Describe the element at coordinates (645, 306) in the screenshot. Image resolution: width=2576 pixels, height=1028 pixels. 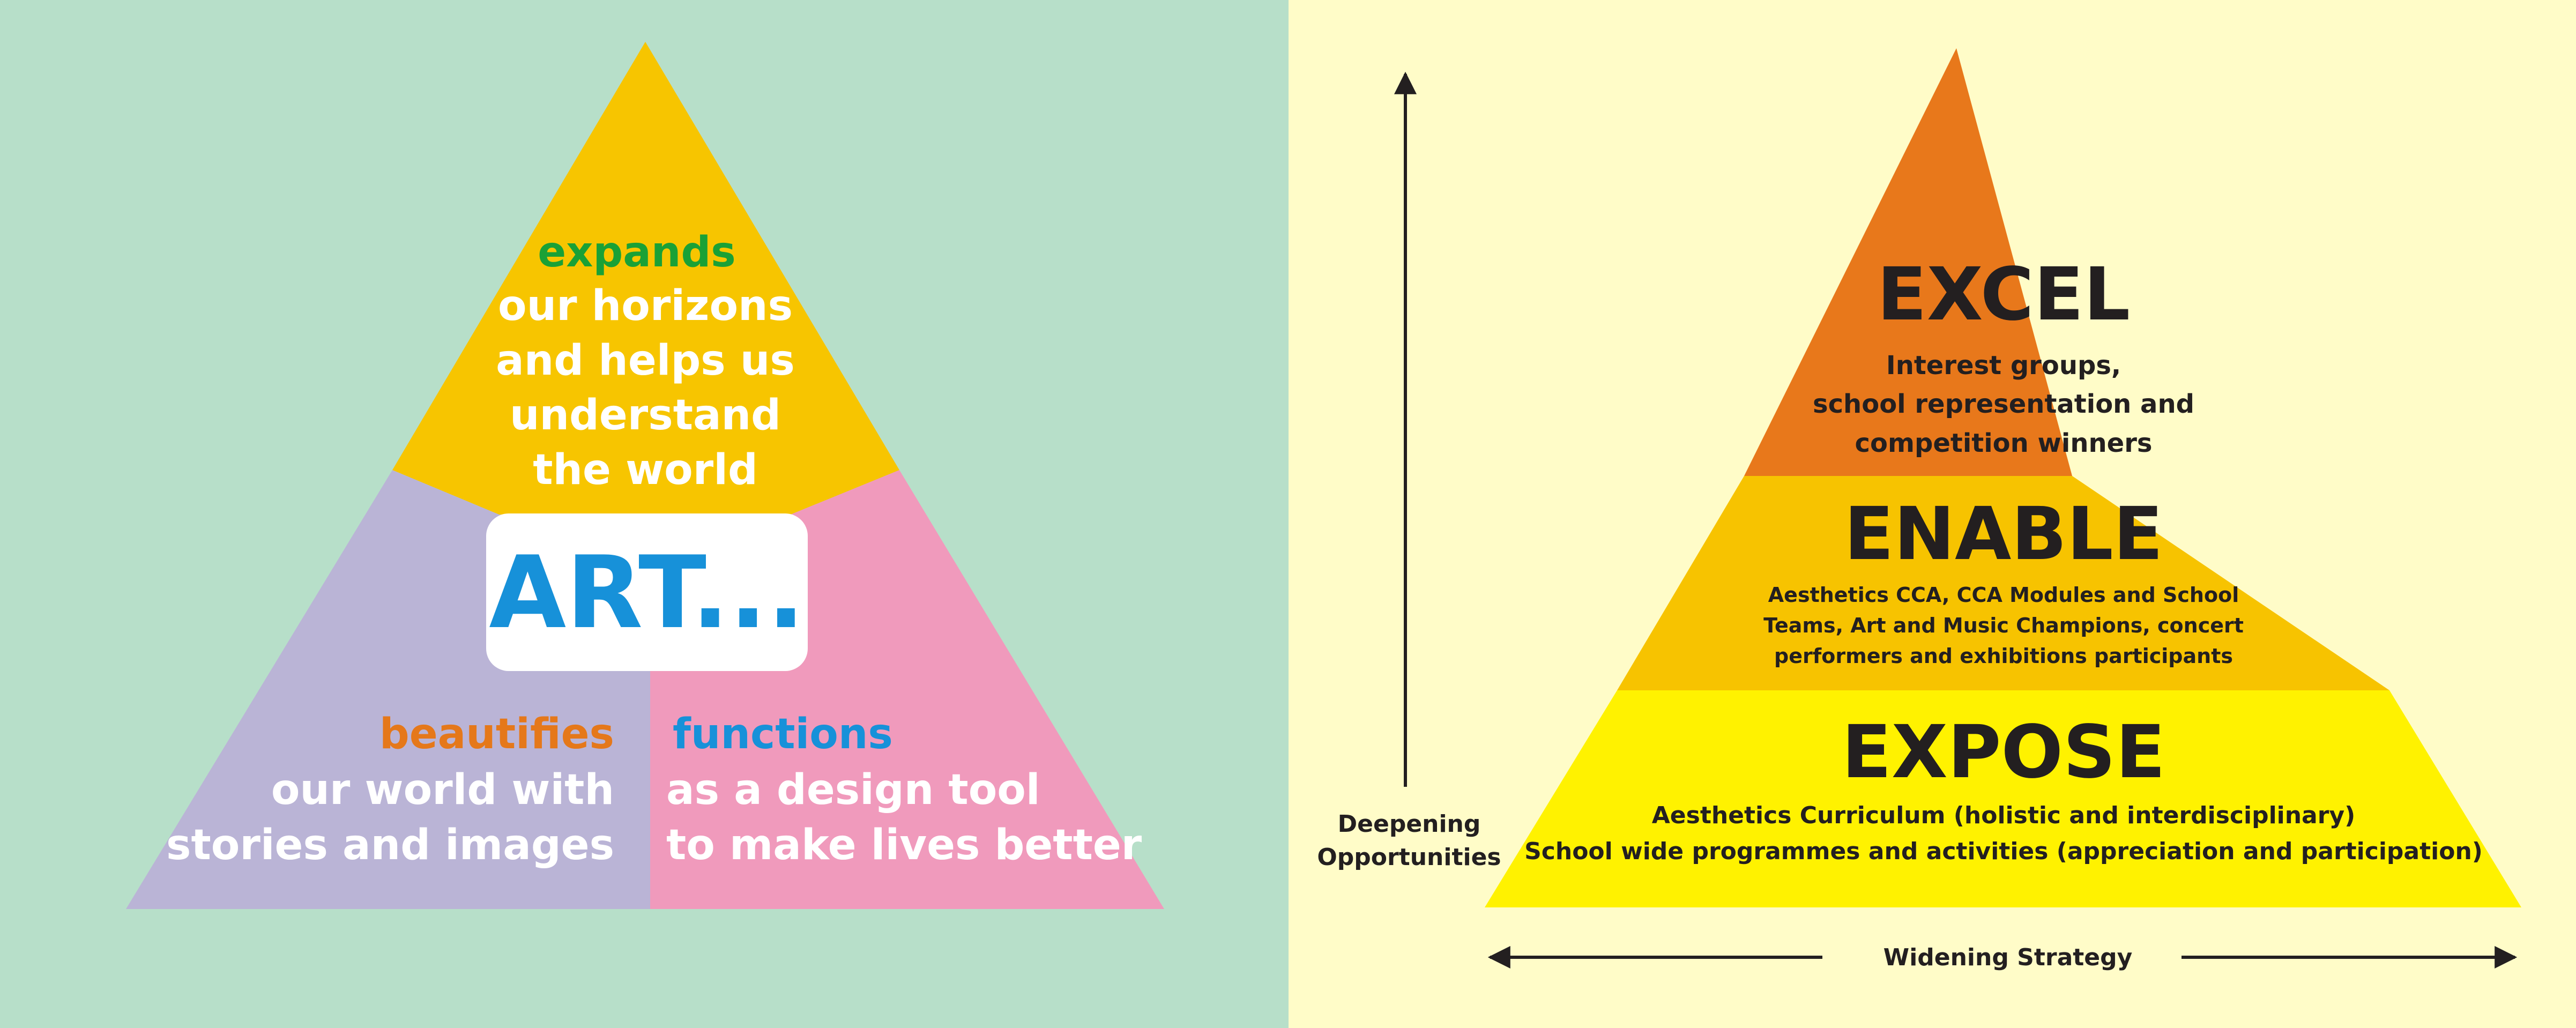
I see `expands-line: our horizons` at that location.